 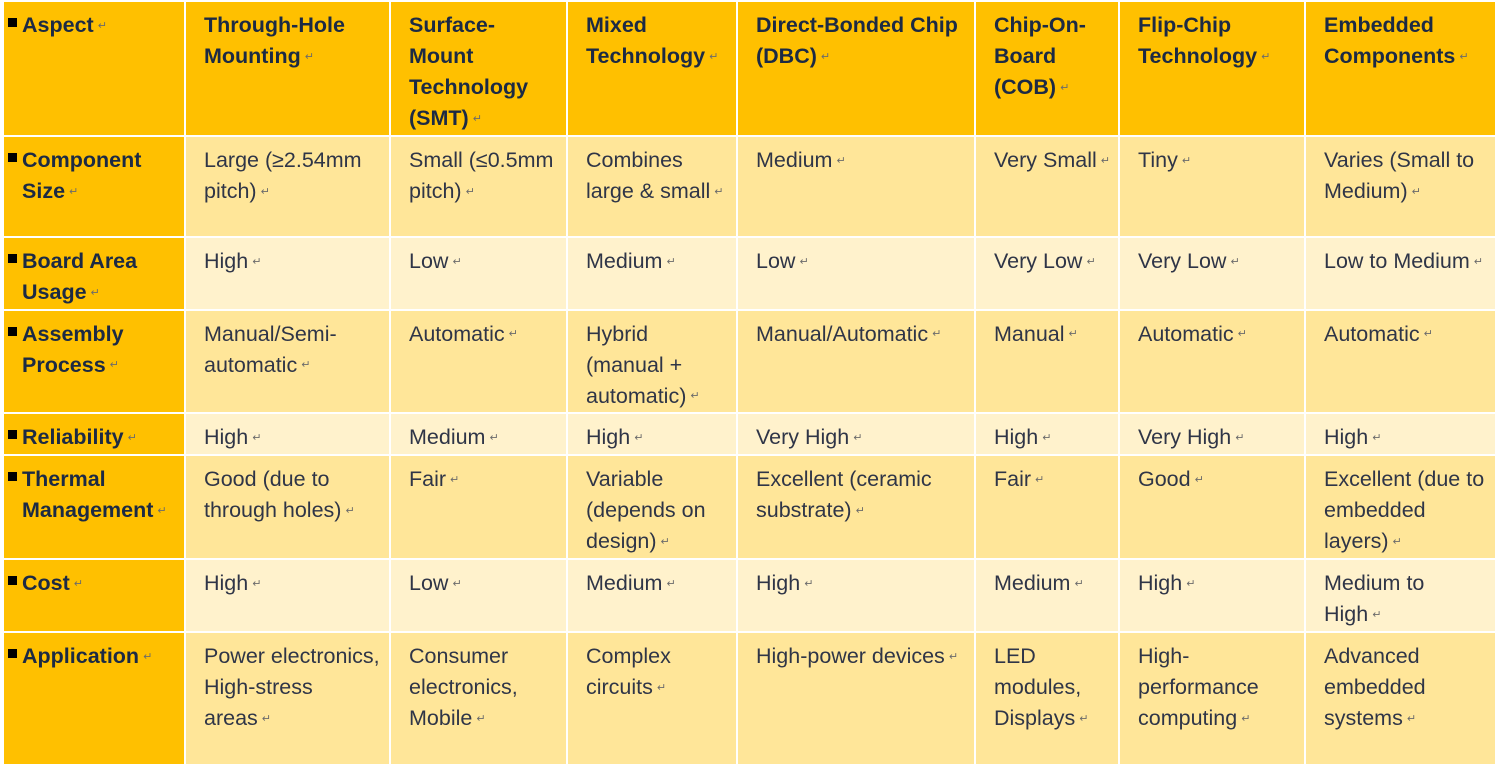 What do you see at coordinates (648, 175) in the screenshot?
I see `cell-text: Combines large & small` at bounding box center [648, 175].